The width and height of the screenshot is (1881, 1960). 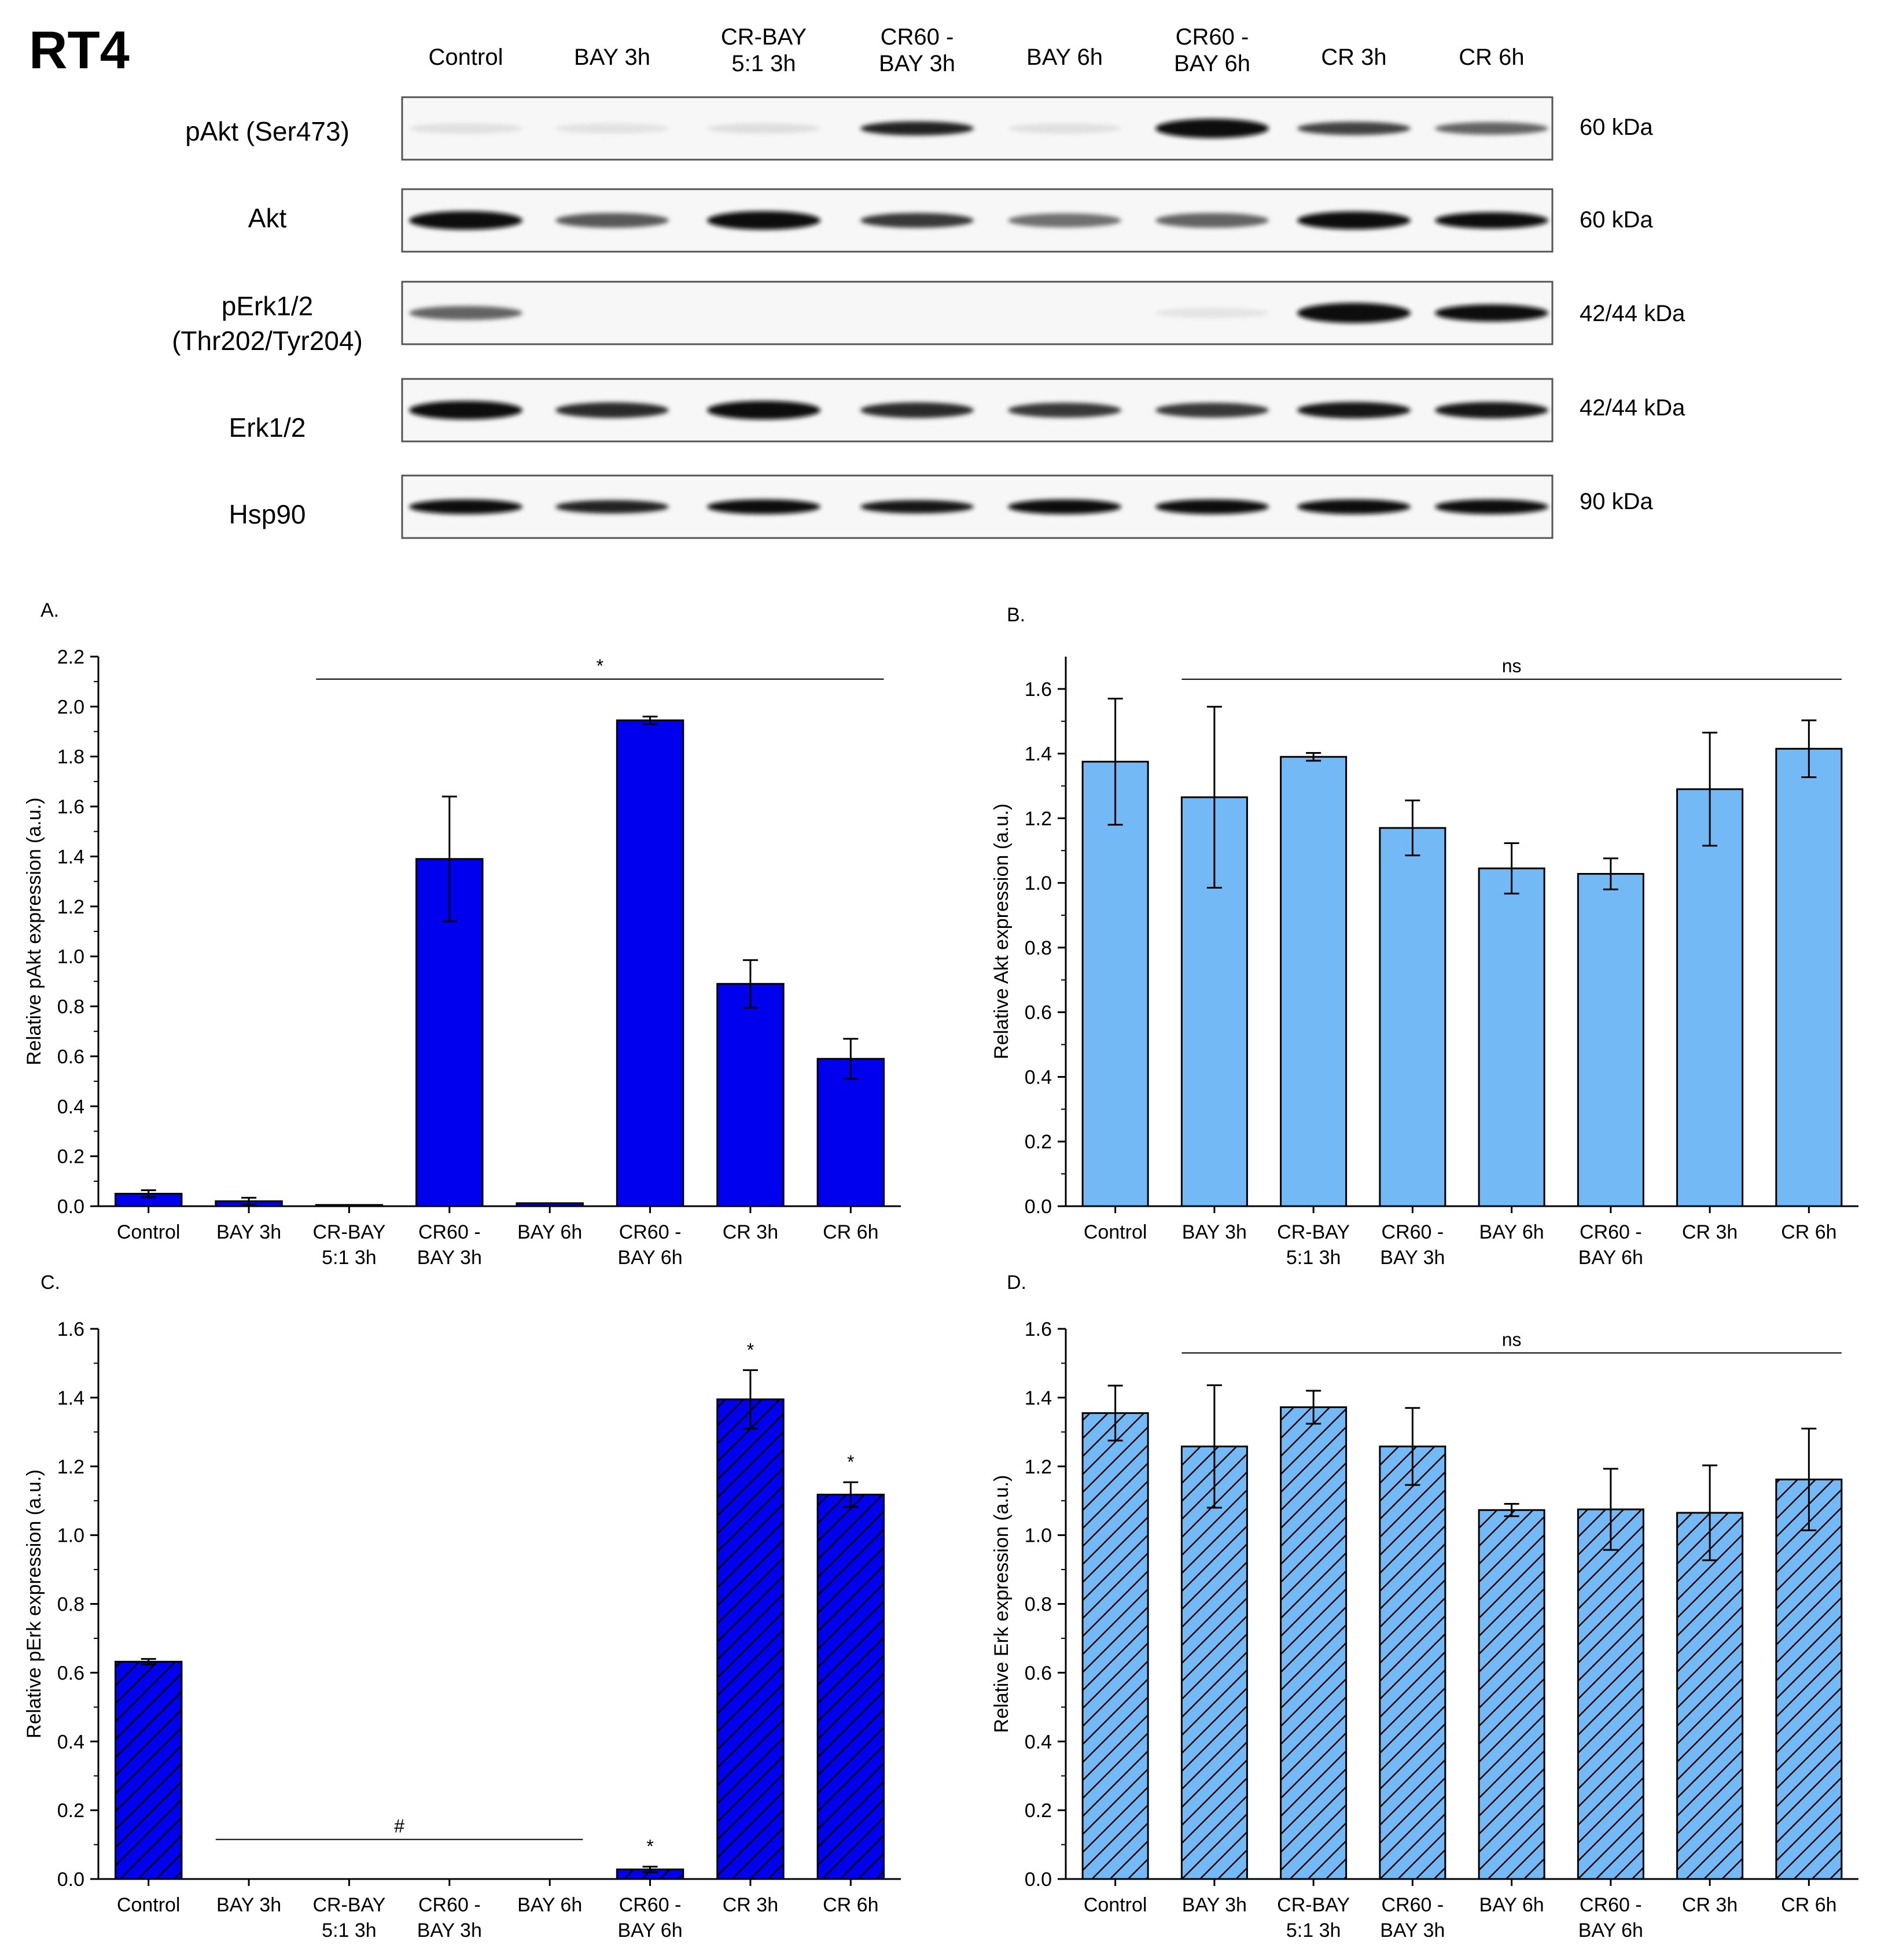 I want to click on y-tick-label: 2.2, so click(x=70, y=657).